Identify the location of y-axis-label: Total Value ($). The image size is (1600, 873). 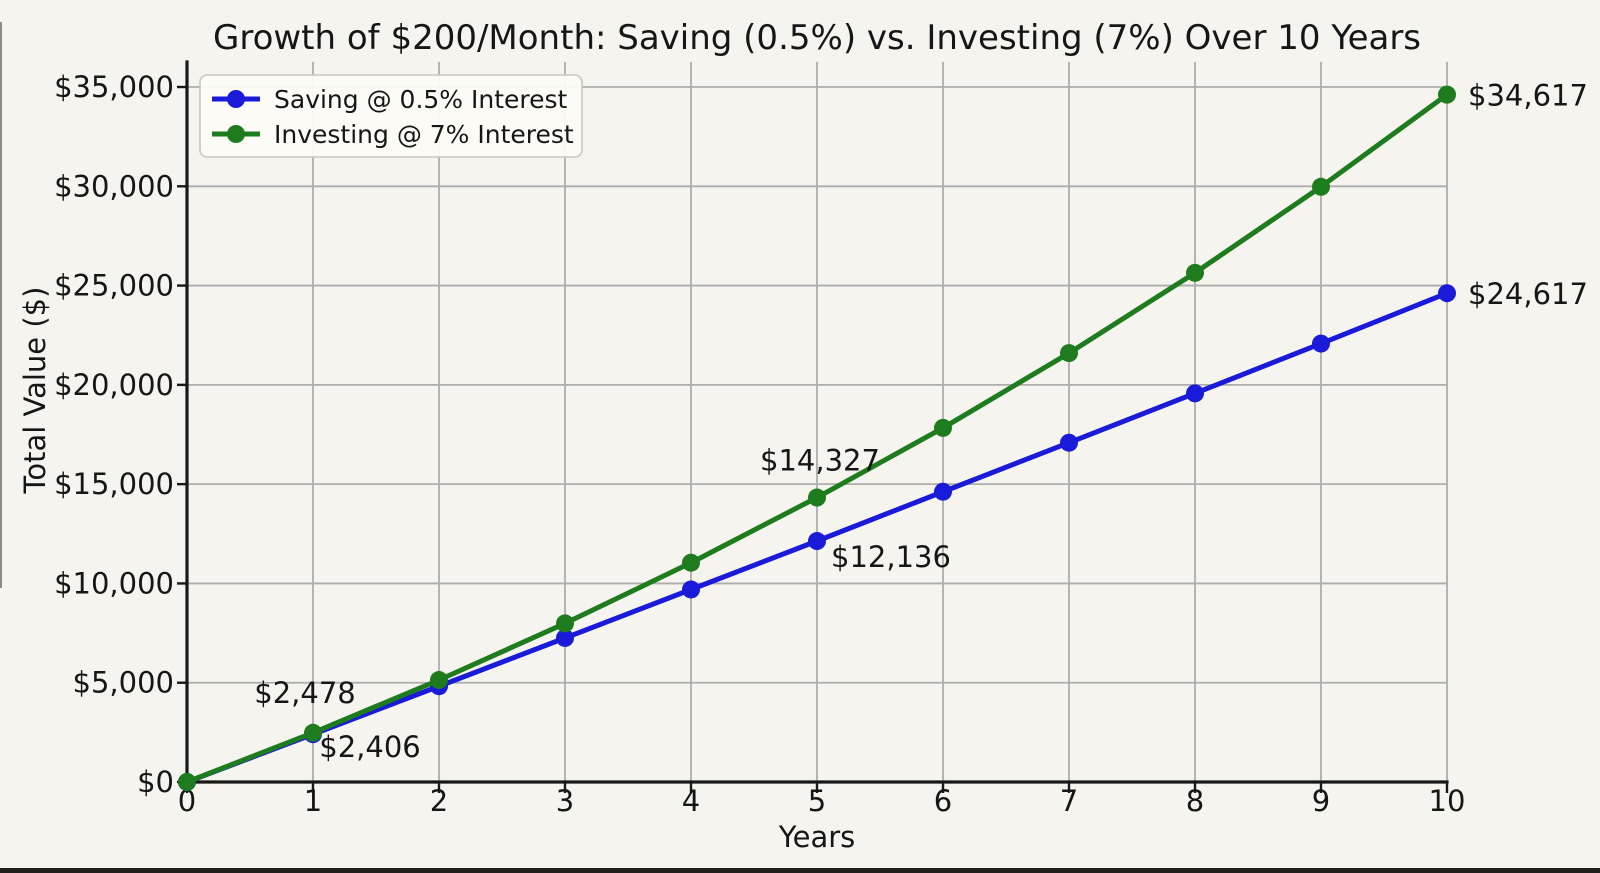
(35, 391).